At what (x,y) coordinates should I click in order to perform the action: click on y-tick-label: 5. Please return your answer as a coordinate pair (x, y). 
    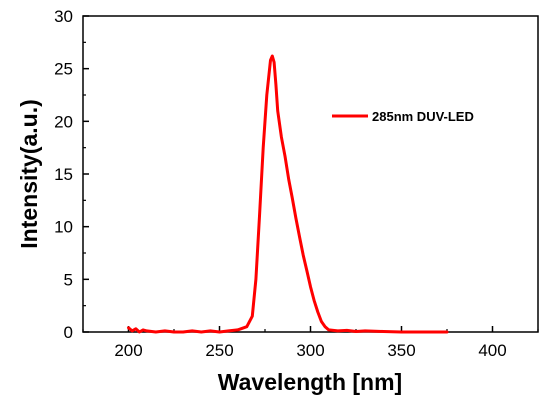
    Looking at the image, I should click on (68, 279).